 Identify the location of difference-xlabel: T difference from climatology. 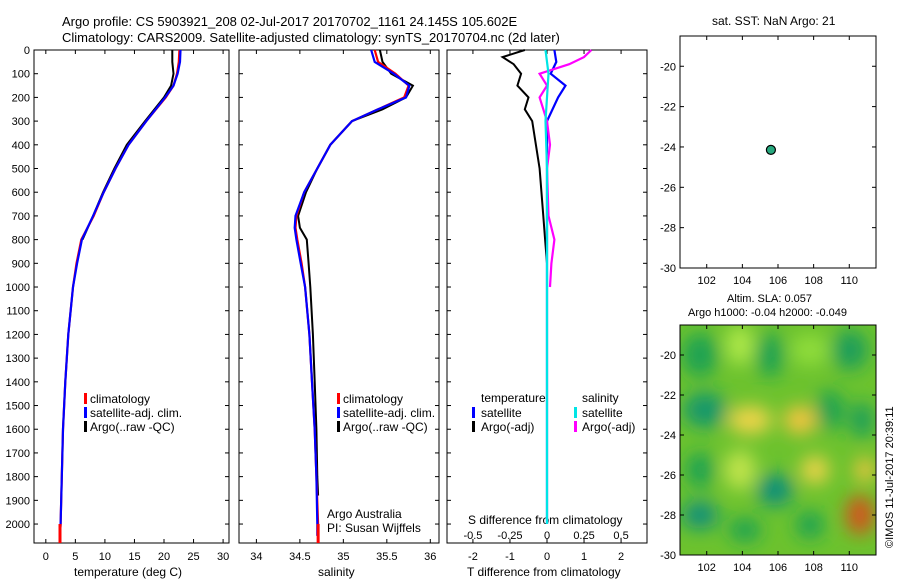
(544, 572).